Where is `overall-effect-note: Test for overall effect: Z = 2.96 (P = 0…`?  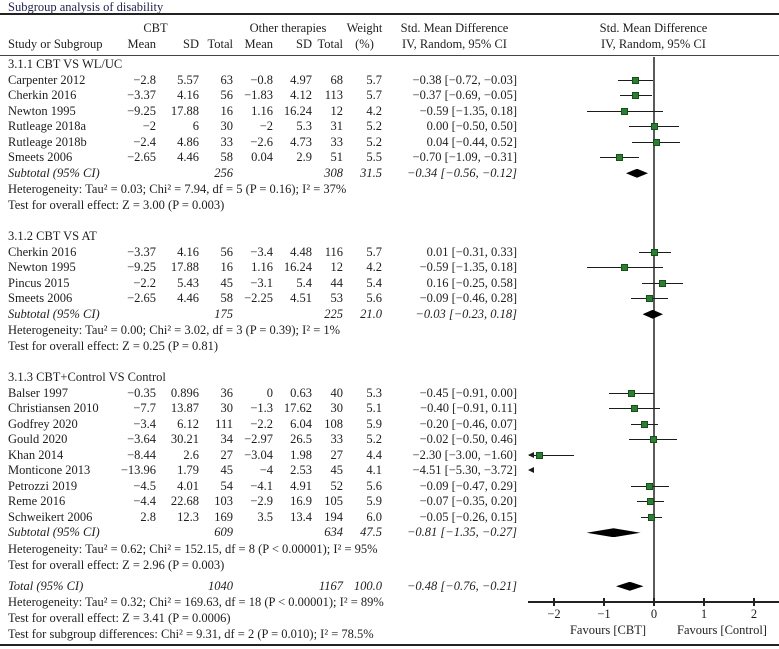 overall-effect-note: Test for overall effect: Z = 2.96 (P = 0… is located at coordinates (389, 565).